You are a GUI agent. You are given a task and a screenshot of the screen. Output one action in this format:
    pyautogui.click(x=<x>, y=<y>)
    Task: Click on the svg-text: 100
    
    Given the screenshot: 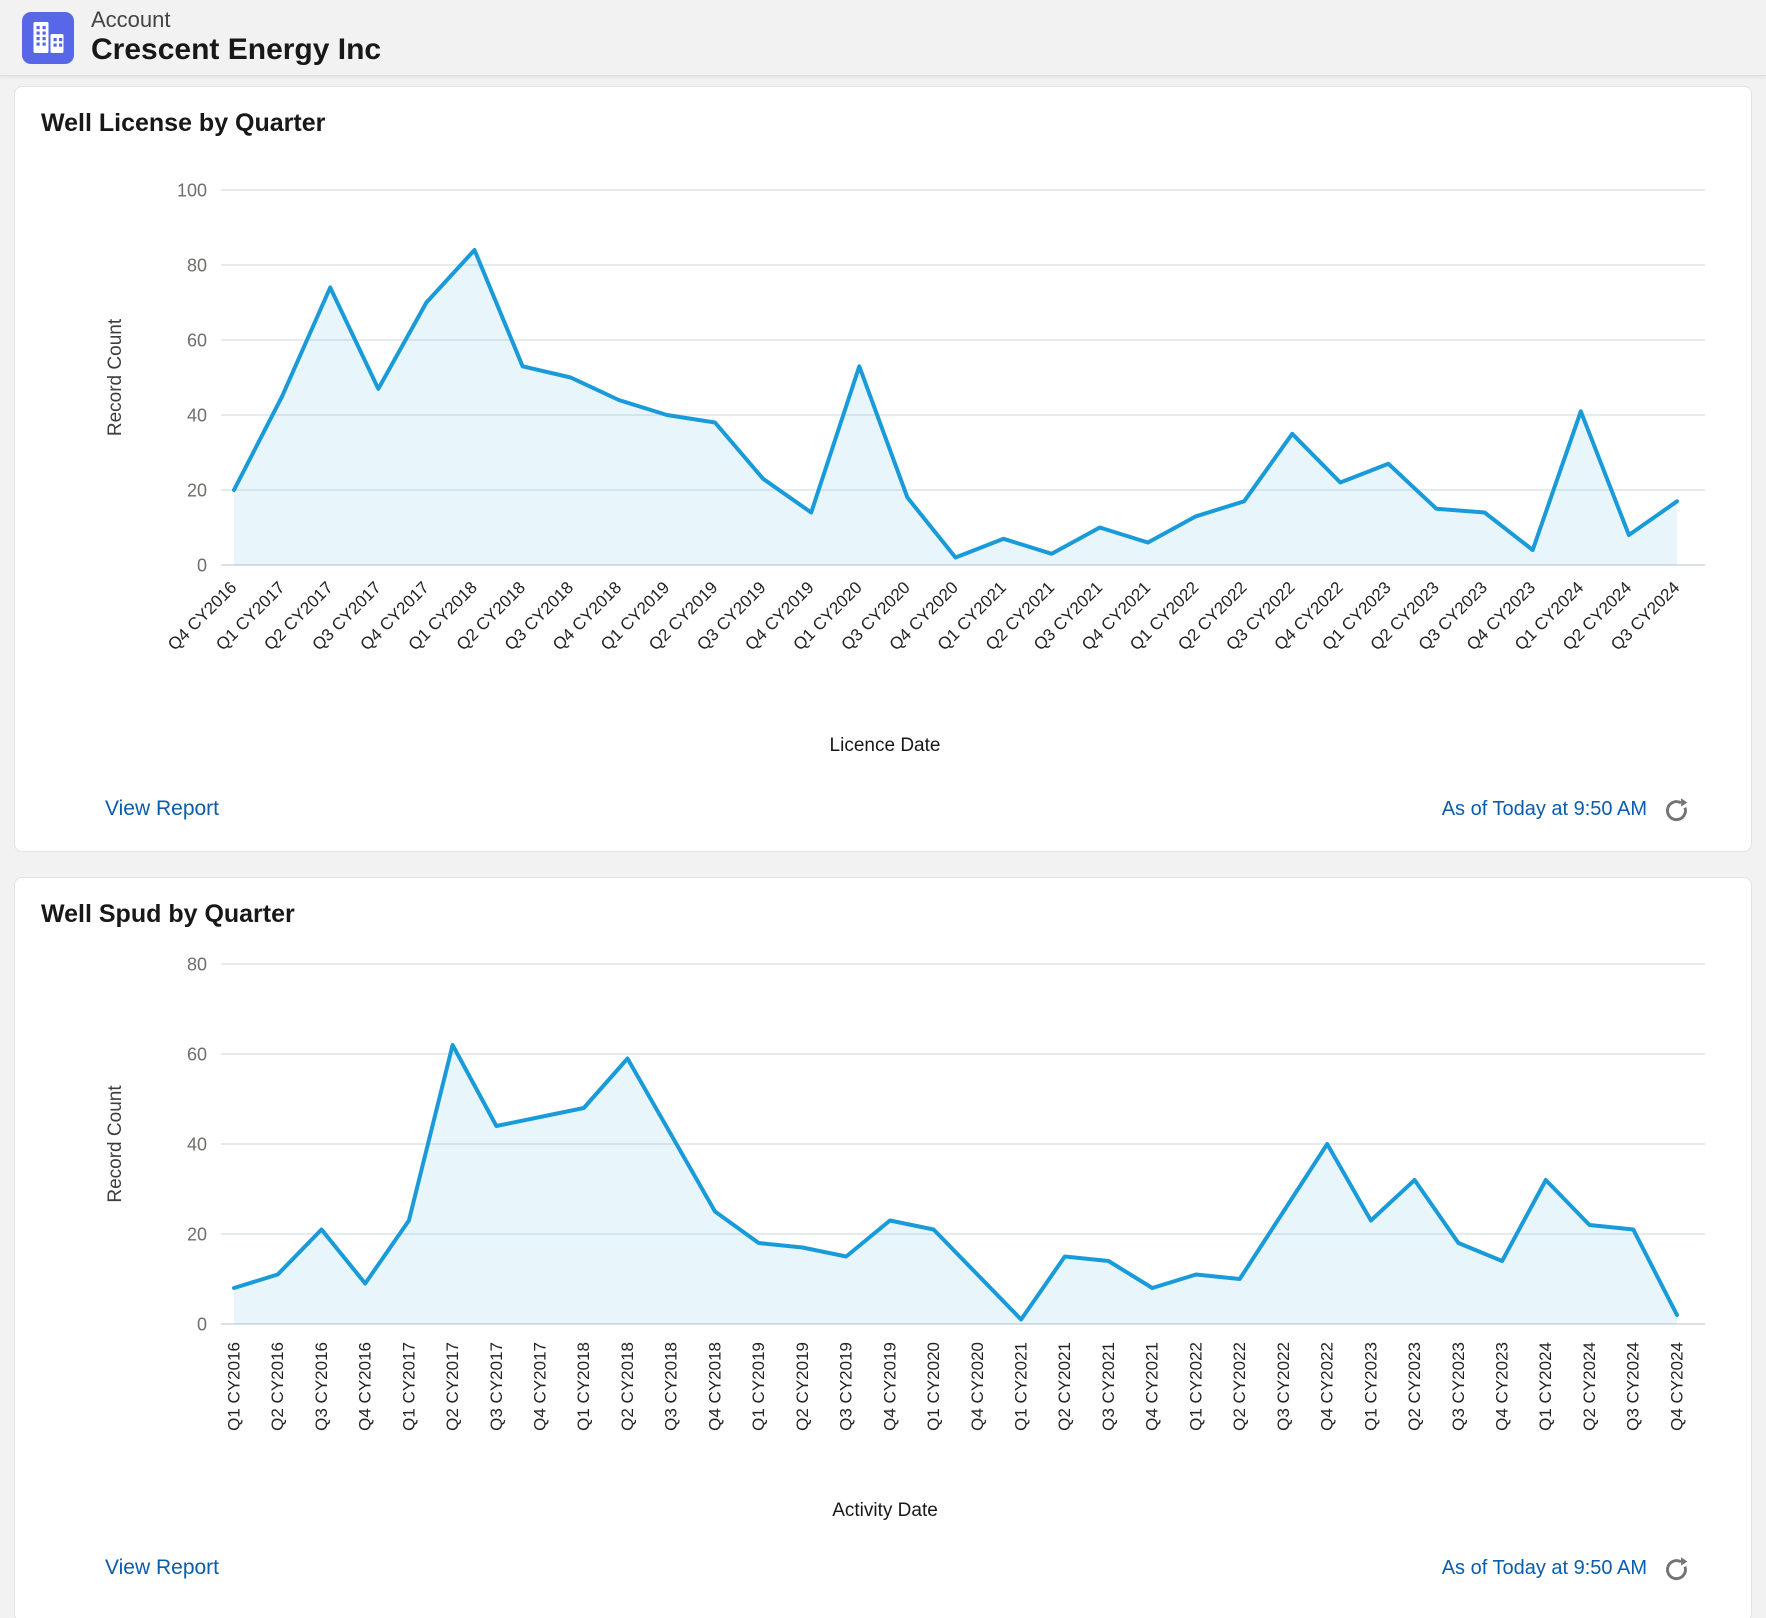 What is the action you would take?
    pyautogui.click(x=192, y=190)
    